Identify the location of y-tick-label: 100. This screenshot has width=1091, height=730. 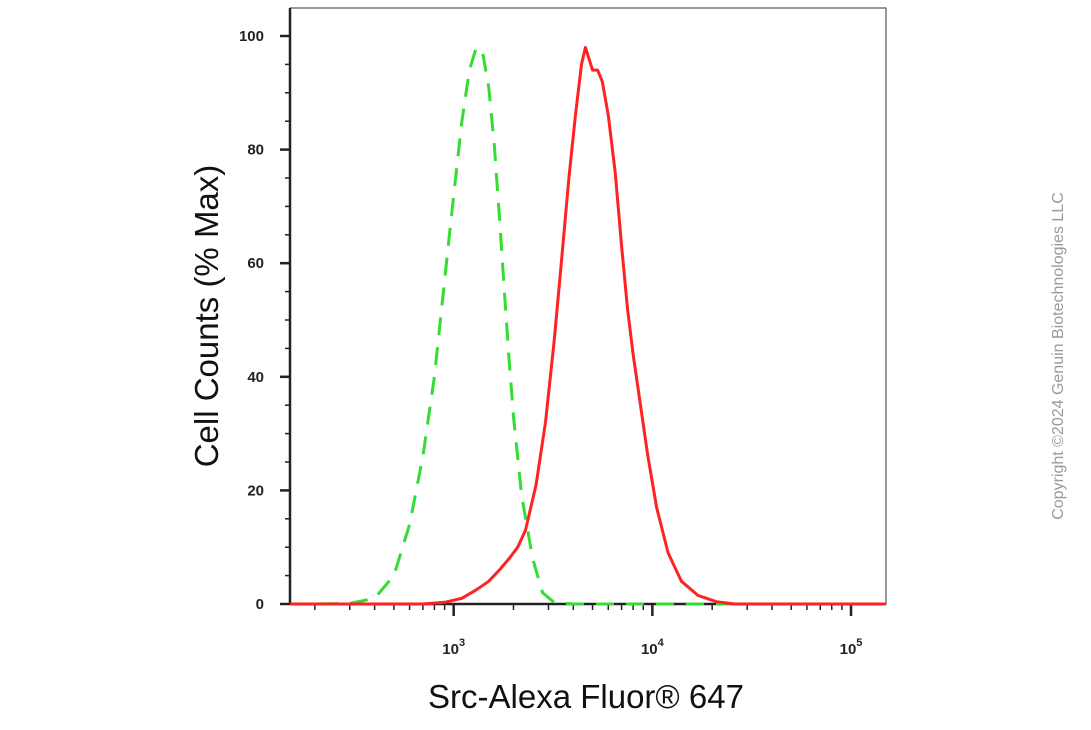
(251, 36).